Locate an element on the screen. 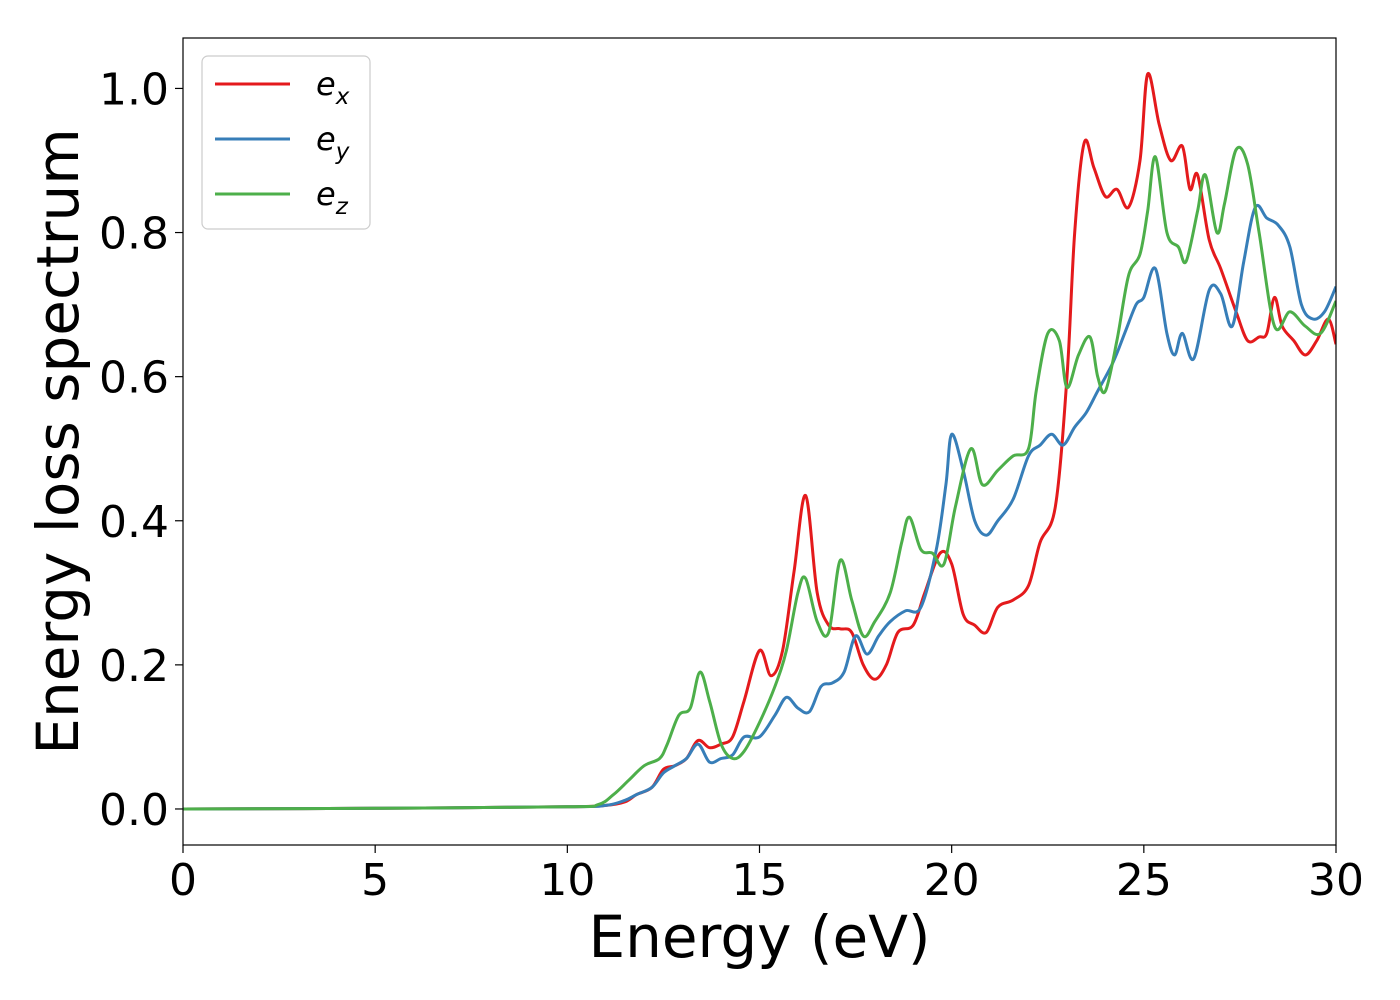 The height and width of the screenshot is (1000, 1400). y-tick-label: 0.8 is located at coordinates (134, 234).